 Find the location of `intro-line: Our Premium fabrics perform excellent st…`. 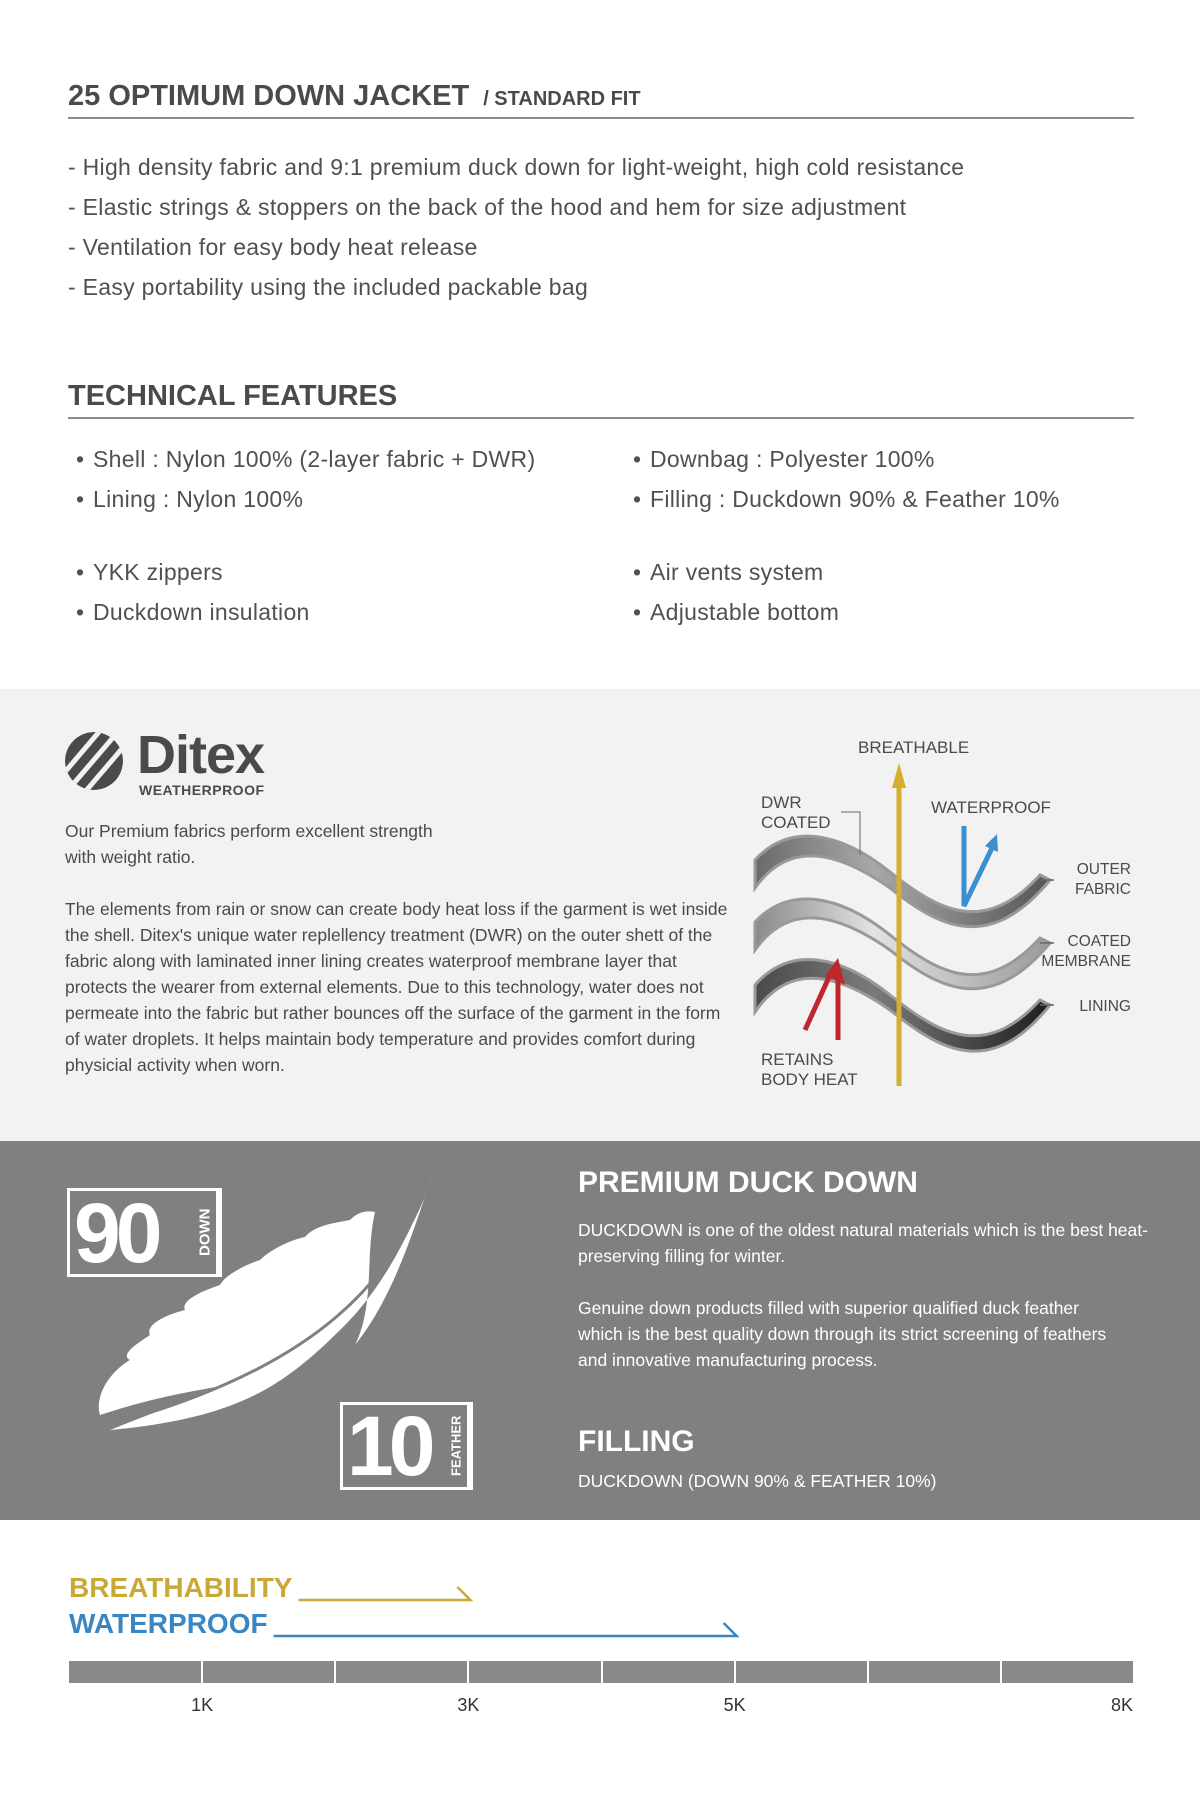

intro-line: Our Premium fabrics perform excellent st… is located at coordinates (249, 831).